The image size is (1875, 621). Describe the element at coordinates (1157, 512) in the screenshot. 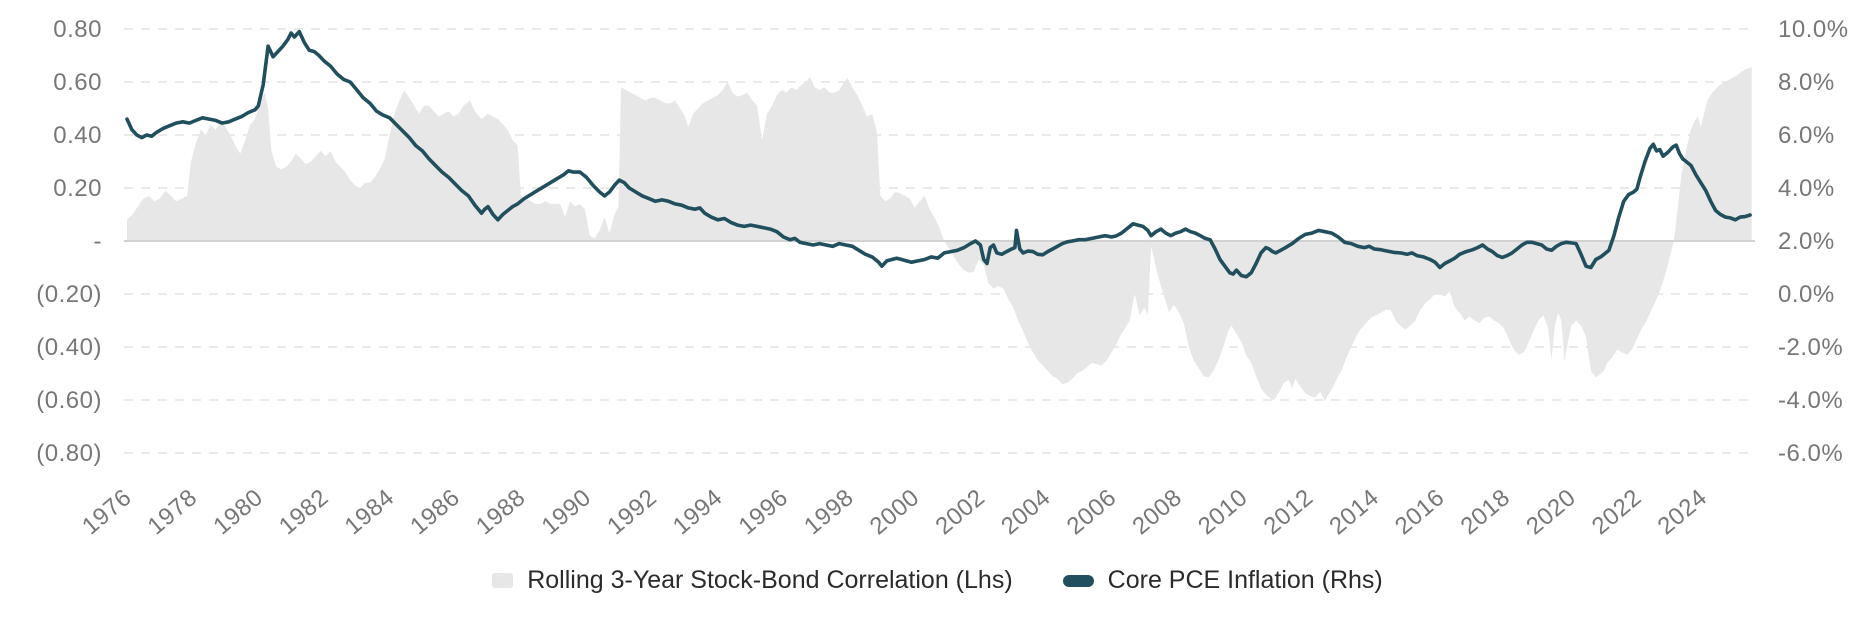

I see `x-axis-label: 2008` at that location.